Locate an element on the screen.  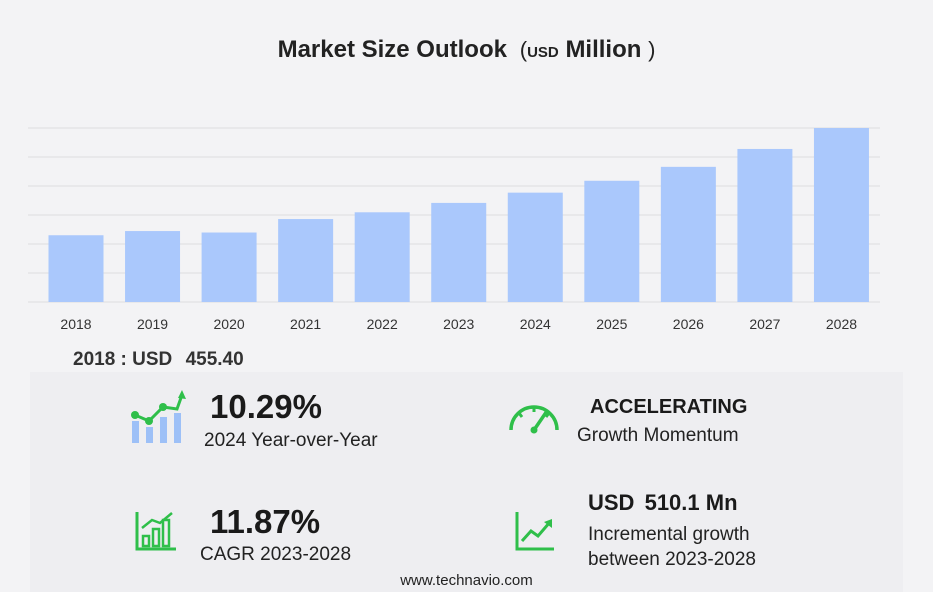
chart-title-text: Market Size Outlook is located at coordinates (392, 49).